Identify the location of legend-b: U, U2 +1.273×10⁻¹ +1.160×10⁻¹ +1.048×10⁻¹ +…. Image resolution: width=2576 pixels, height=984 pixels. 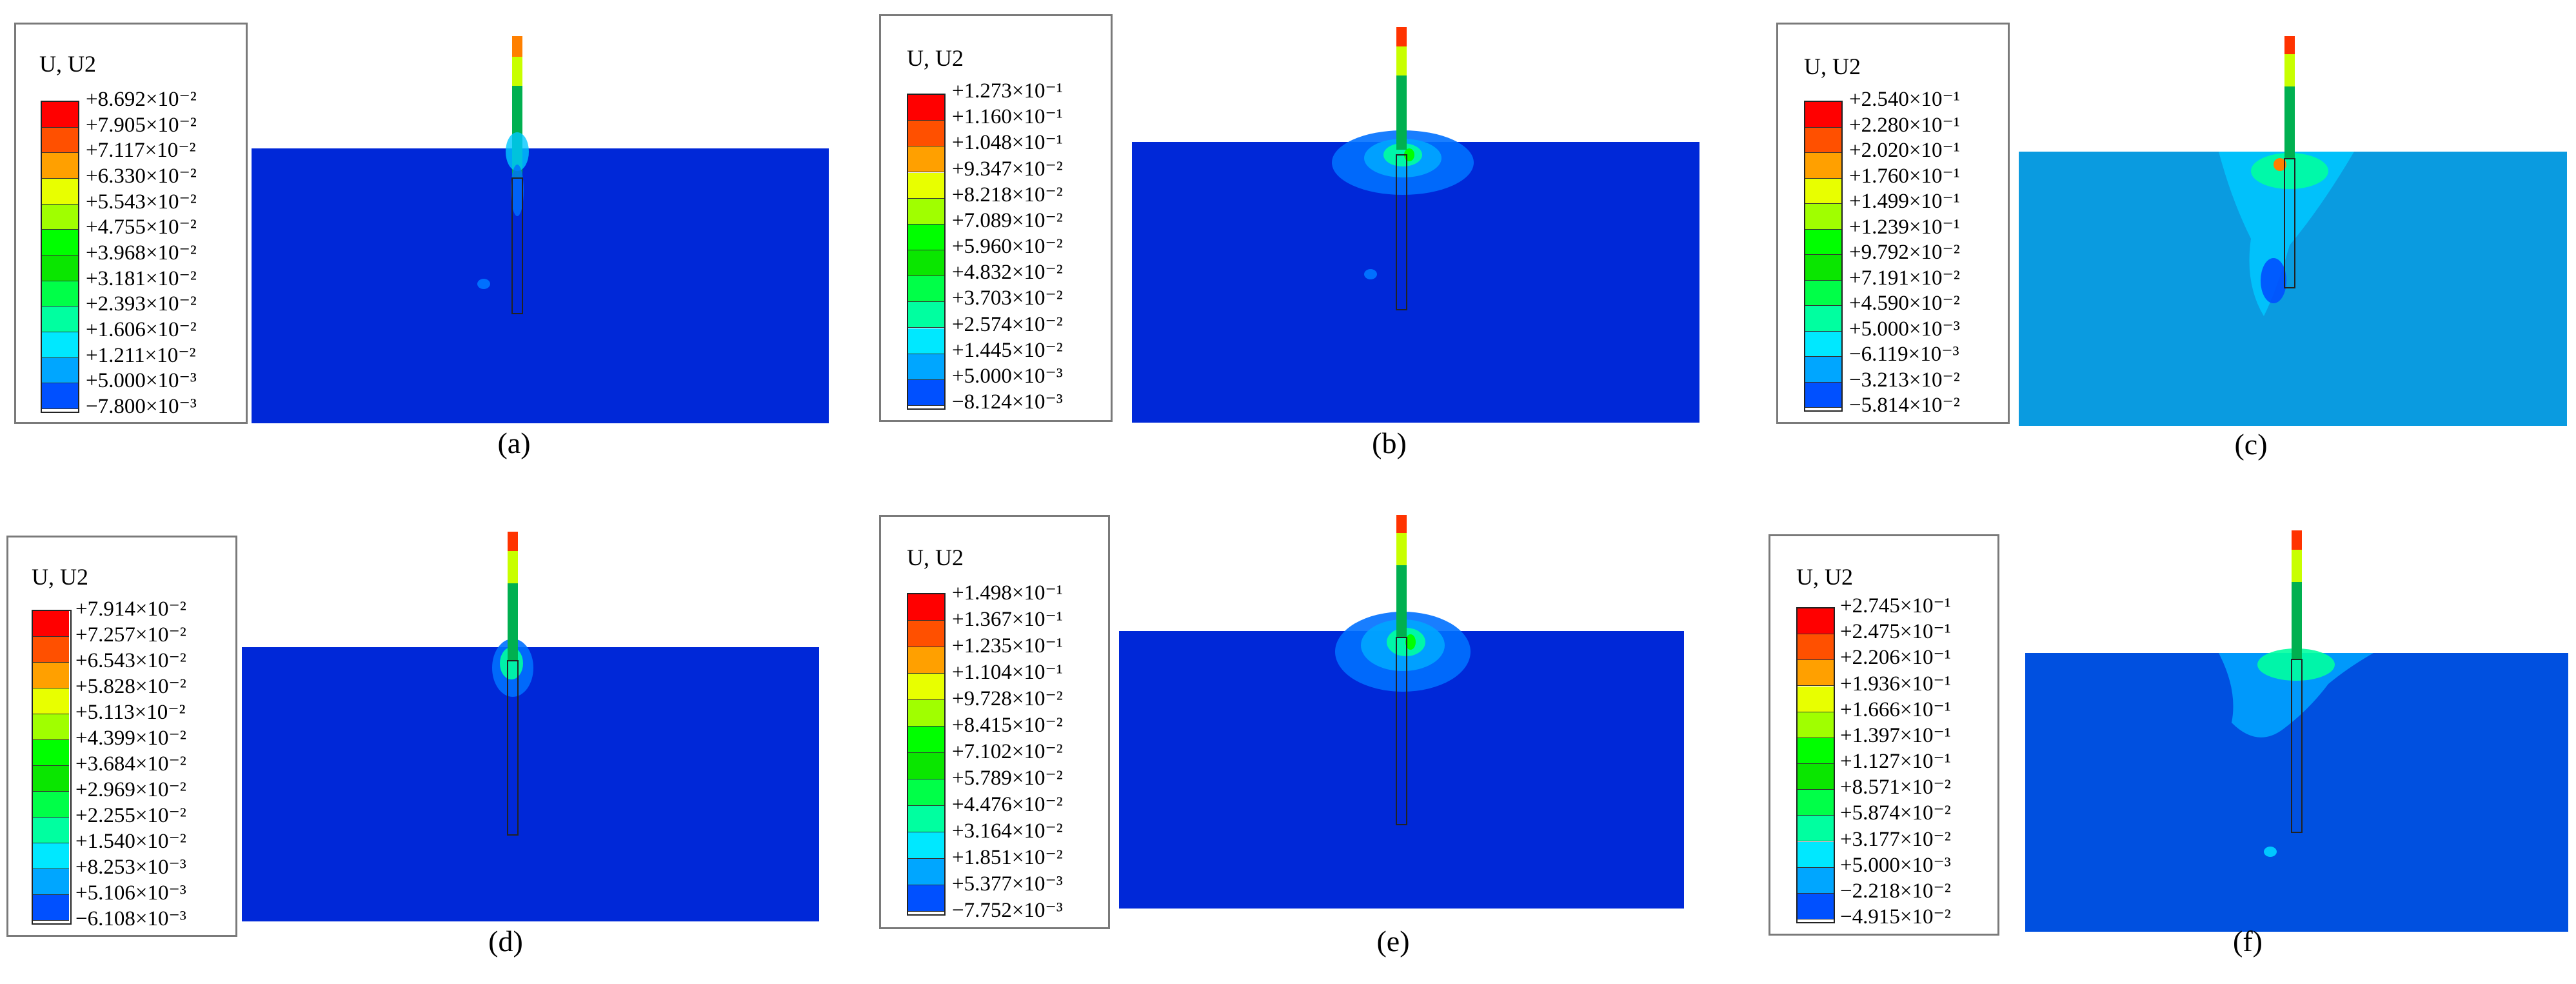
(996, 218).